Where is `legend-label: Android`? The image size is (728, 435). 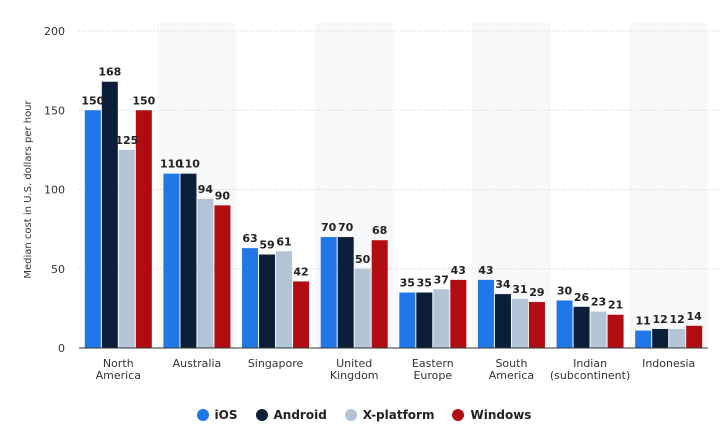 legend-label: Android is located at coordinates (300, 415).